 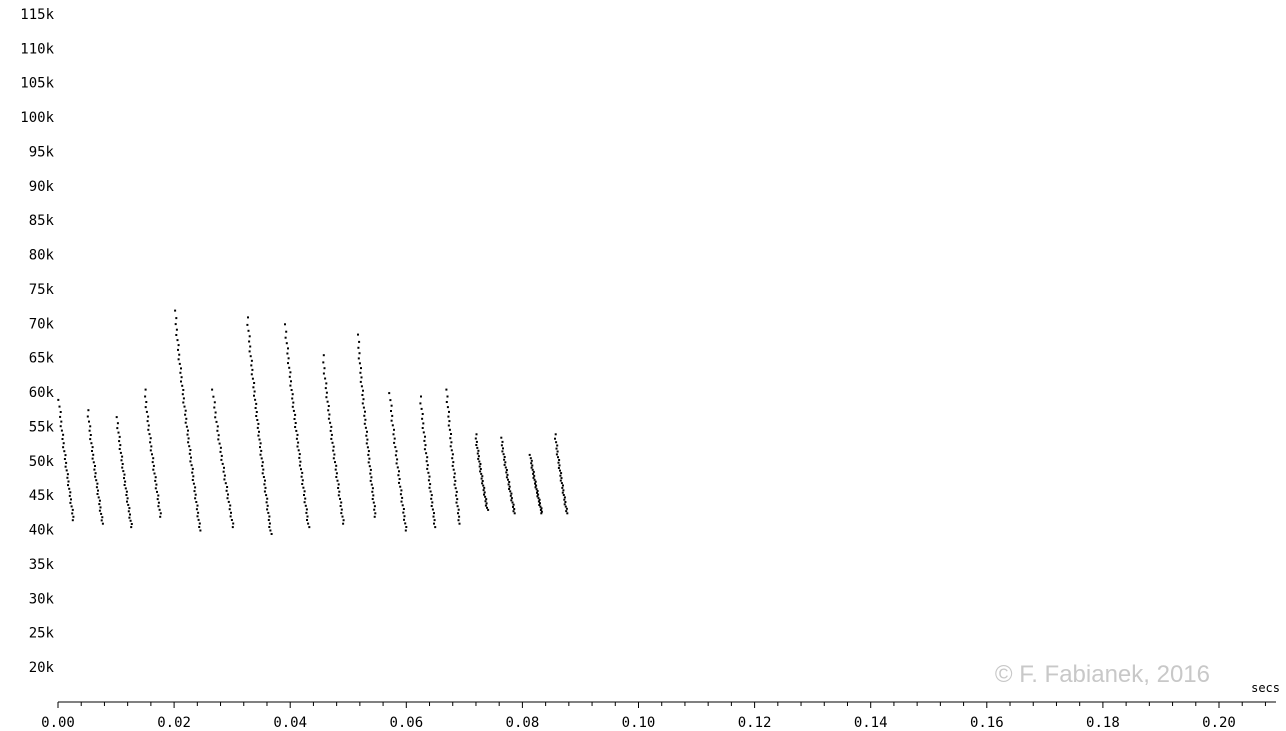 I want to click on copyright-notice: © F. Fabianek, 2016, so click(x=1102, y=674).